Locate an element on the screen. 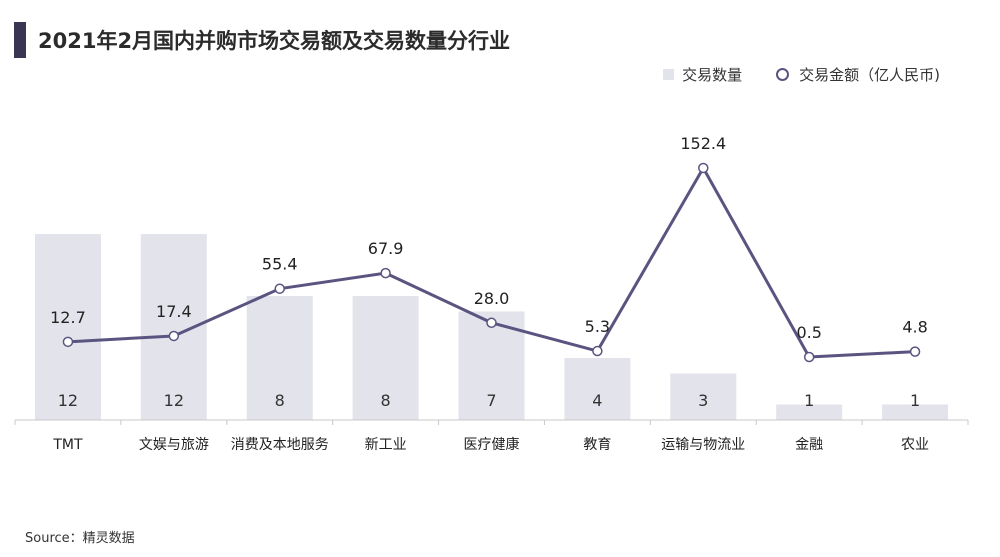 The image size is (1000, 557). bar-value-label-2: 8 is located at coordinates (280, 400).